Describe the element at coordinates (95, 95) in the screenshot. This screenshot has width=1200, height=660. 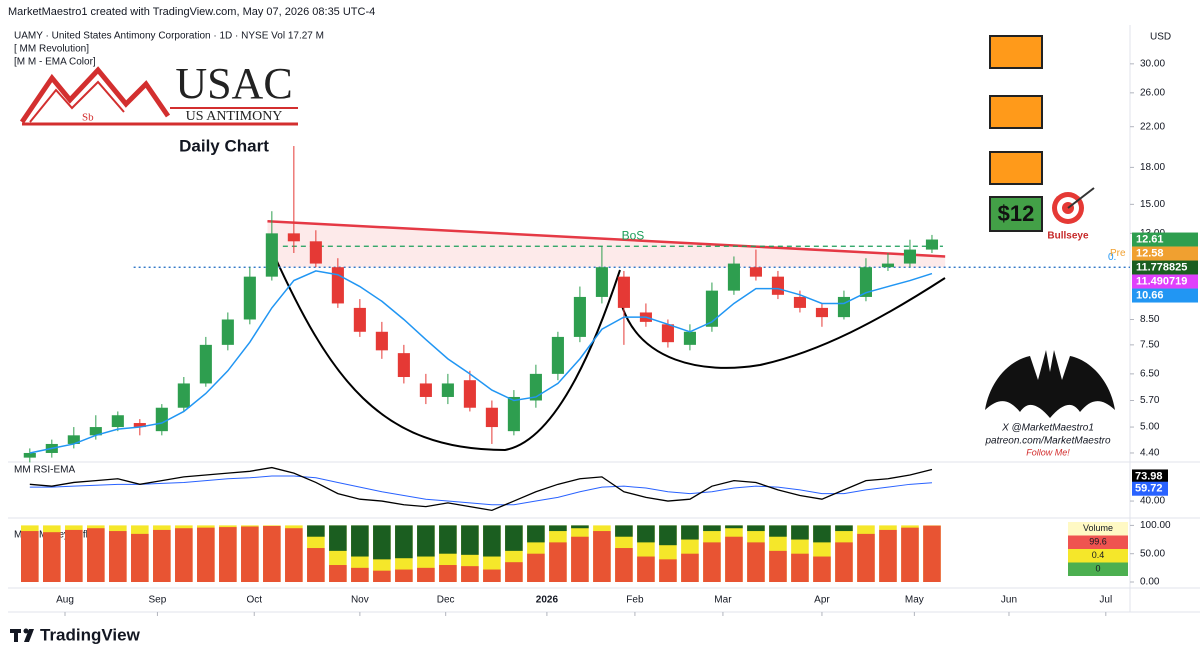
I see `logo-mountains` at that location.